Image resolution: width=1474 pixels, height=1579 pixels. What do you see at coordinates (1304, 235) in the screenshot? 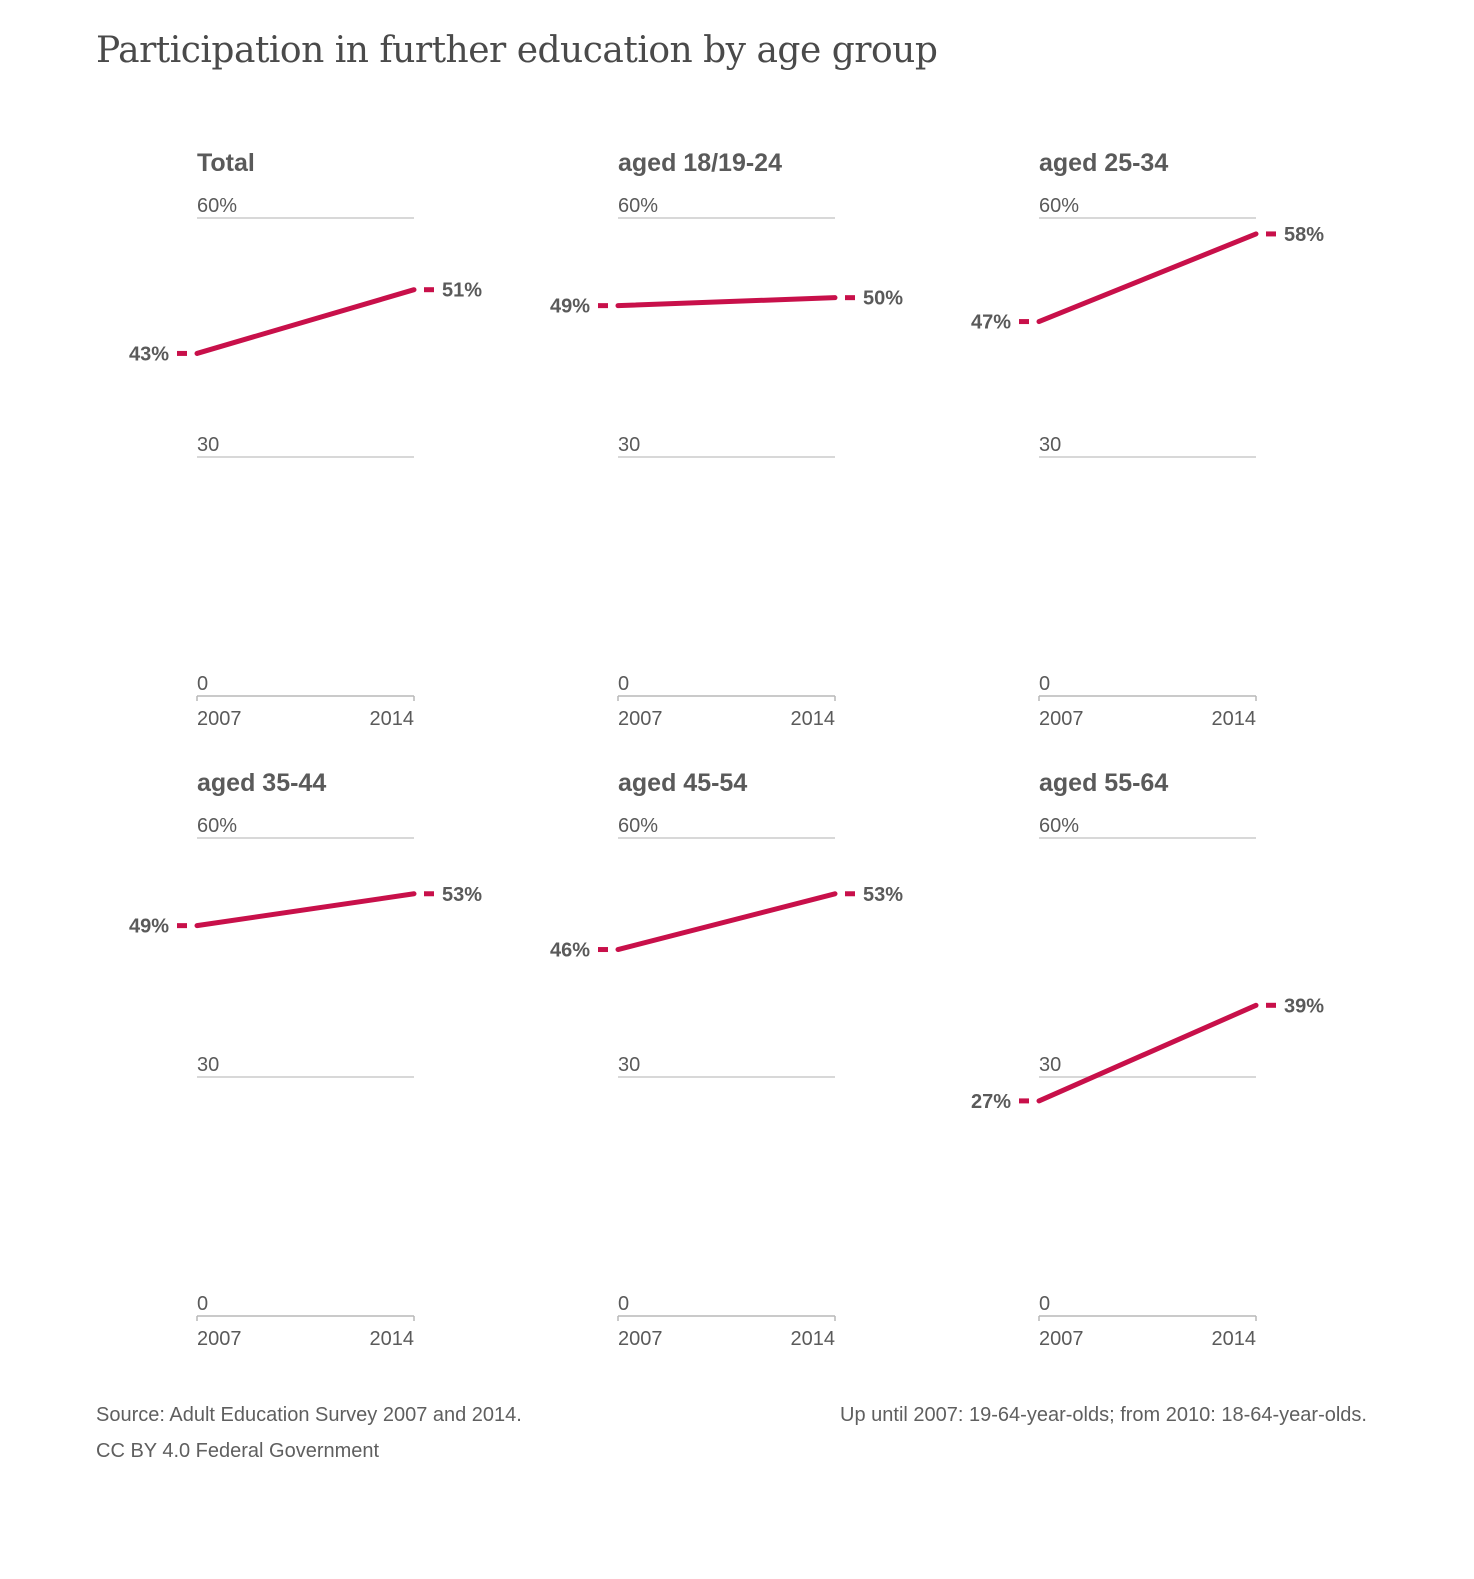
I see `data-label: 58%` at bounding box center [1304, 235].